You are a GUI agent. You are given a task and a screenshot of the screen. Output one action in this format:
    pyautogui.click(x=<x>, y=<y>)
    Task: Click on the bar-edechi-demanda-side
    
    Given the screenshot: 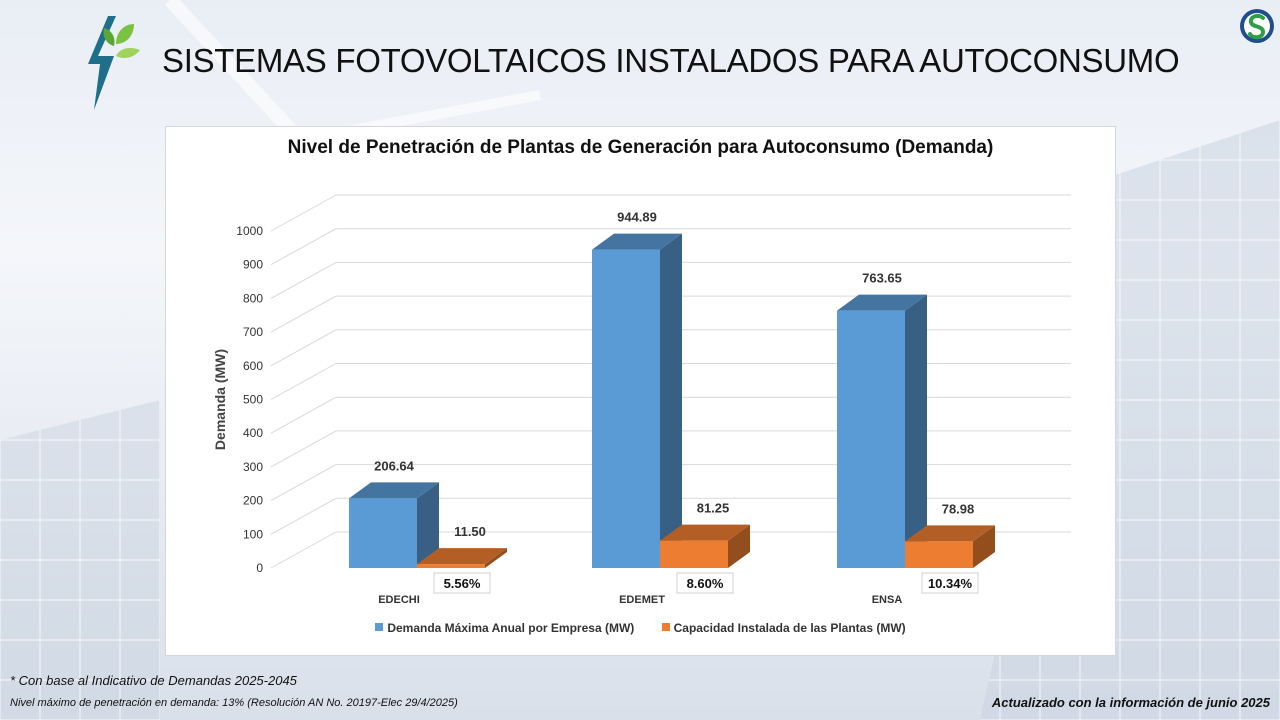 What is the action you would take?
    pyautogui.click(x=428, y=525)
    